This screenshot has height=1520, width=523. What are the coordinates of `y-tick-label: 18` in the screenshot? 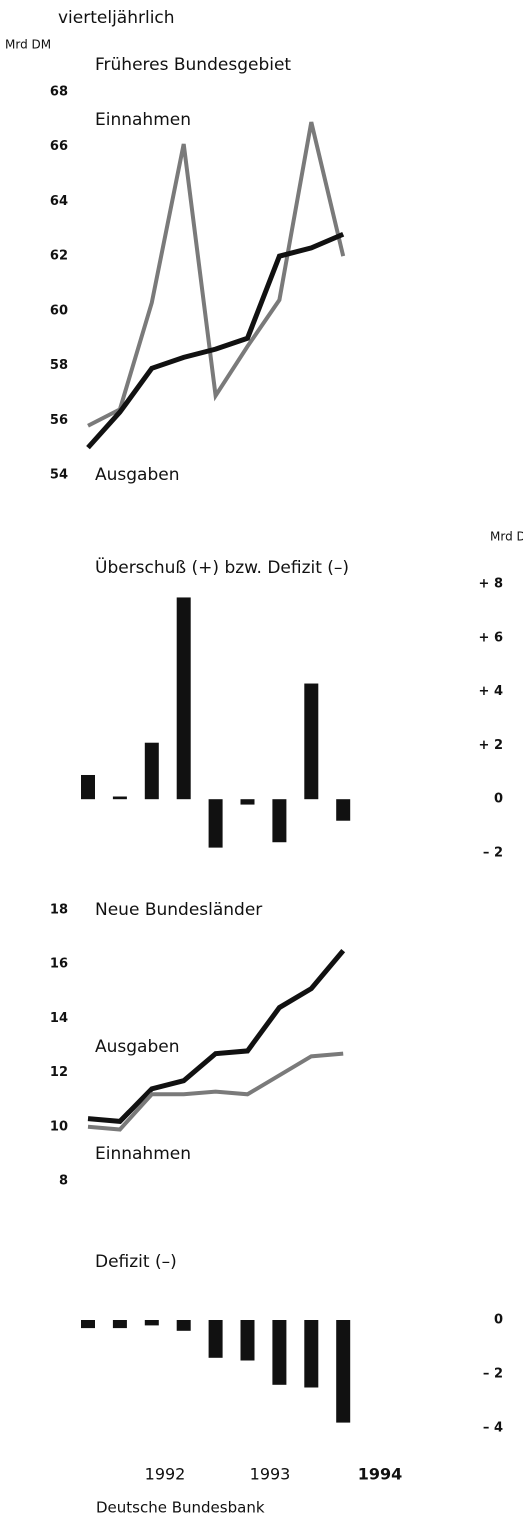 It's located at (59, 910).